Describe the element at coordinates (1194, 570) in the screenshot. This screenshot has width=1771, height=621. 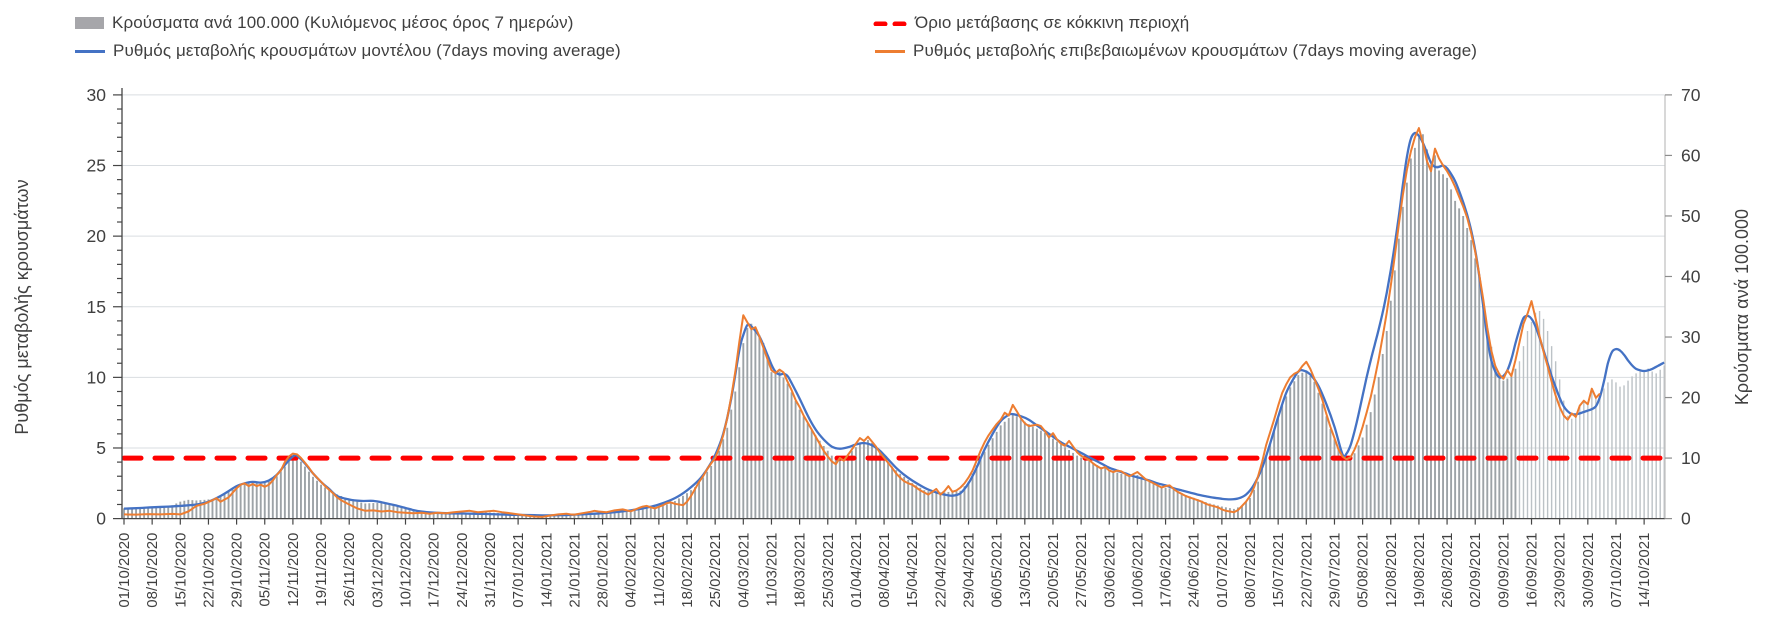
I see `x-axis-tick-label: 24/06/2021` at that location.